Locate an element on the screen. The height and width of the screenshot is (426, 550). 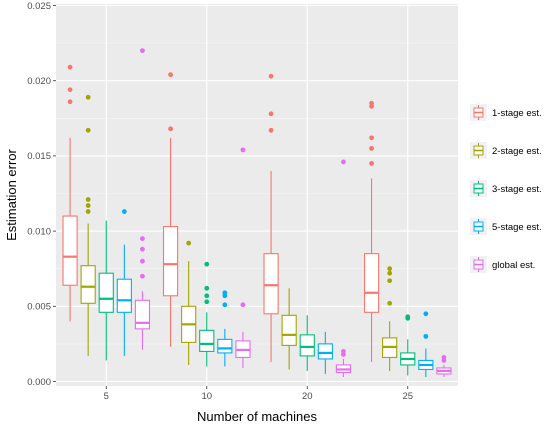
x-tick-label: 10 is located at coordinates (206, 396).